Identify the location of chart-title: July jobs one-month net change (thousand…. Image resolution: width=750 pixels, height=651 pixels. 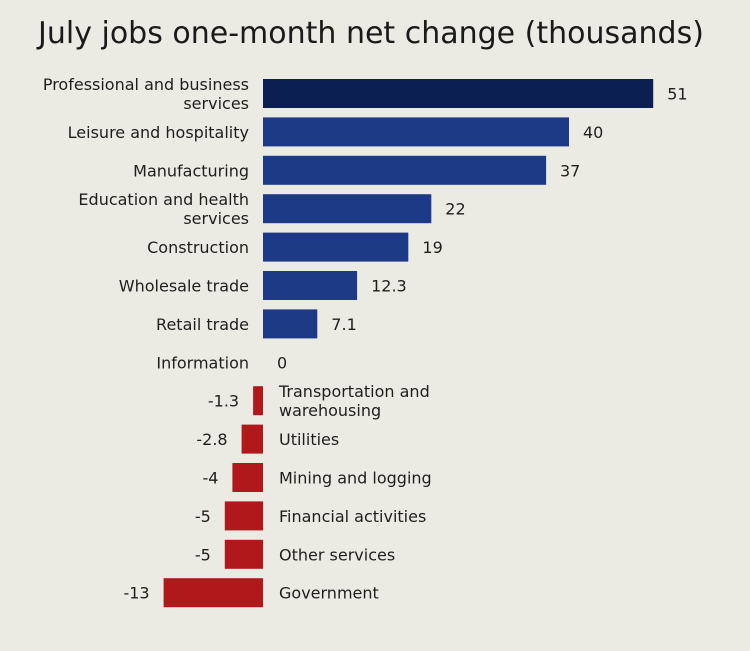
(370, 33).